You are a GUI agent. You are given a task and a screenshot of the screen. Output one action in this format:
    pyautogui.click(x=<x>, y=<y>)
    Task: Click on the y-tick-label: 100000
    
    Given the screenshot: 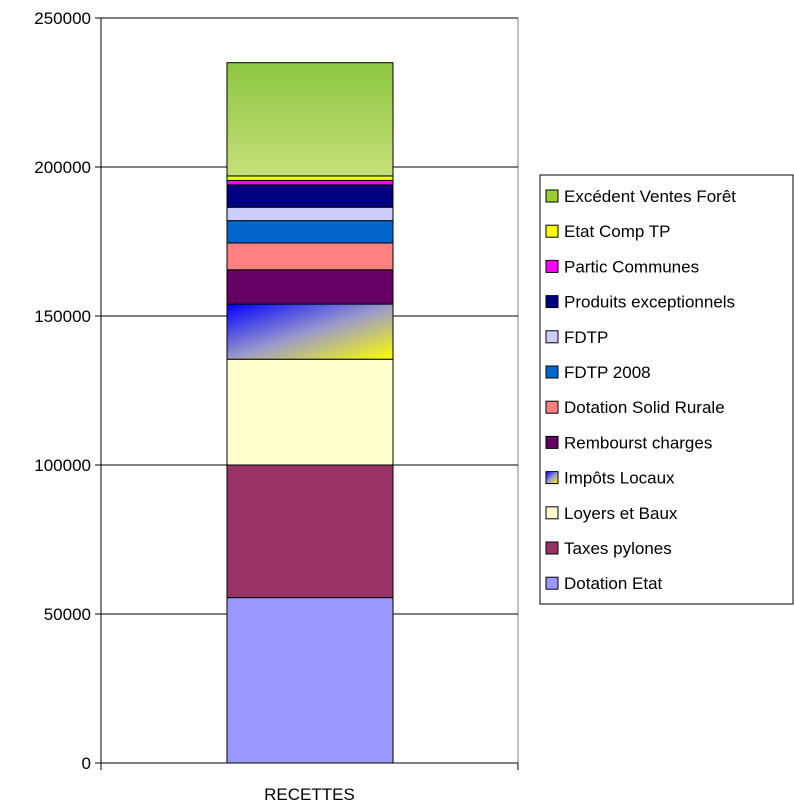 What is the action you would take?
    pyautogui.click(x=62, y=465)
    